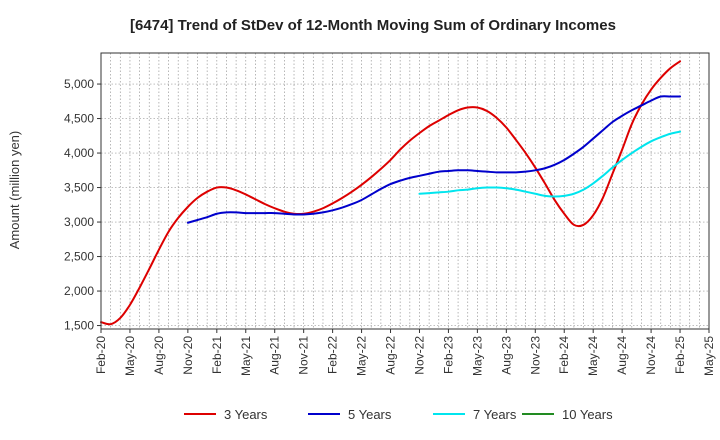 This screenshot has height=440, width=720. What do you see at coordinates (370, 414) in the screenshot?
I see `legend-label-5-years: 5 Years` at bounding box center [370, 414].